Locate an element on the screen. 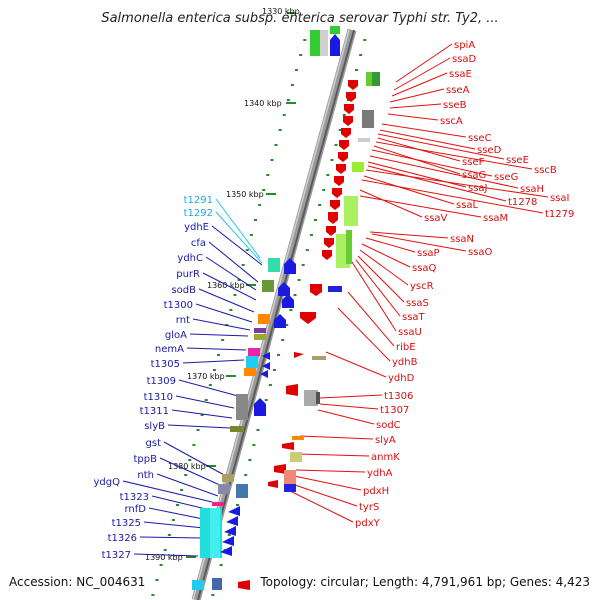 This screenshot has width=600, height=600. gene-label-right: ydhB is located at coordinates (405, 362).